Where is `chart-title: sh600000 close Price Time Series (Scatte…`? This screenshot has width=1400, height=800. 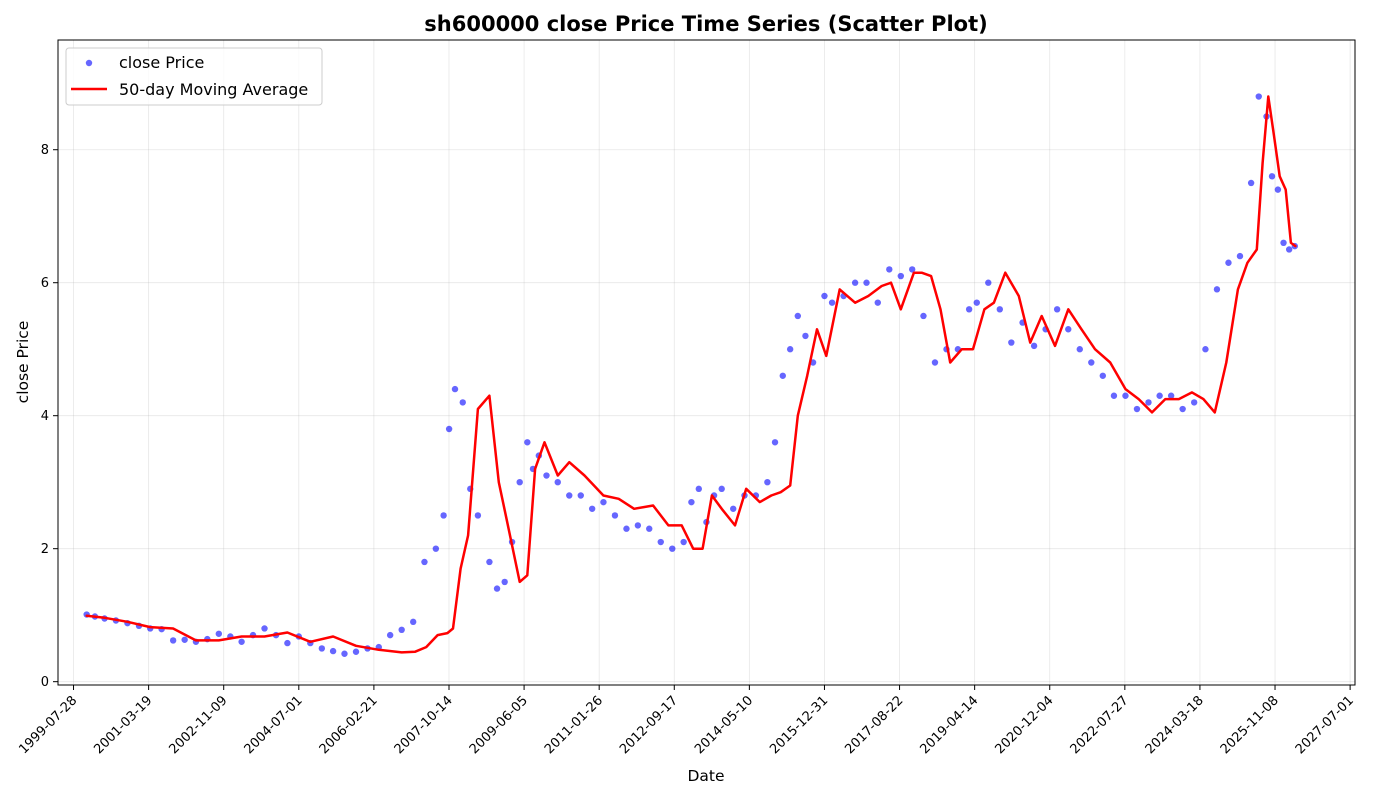
chart-title: sh600000 close Price Time Series (Scatte… is located at coordinates (705, 24).